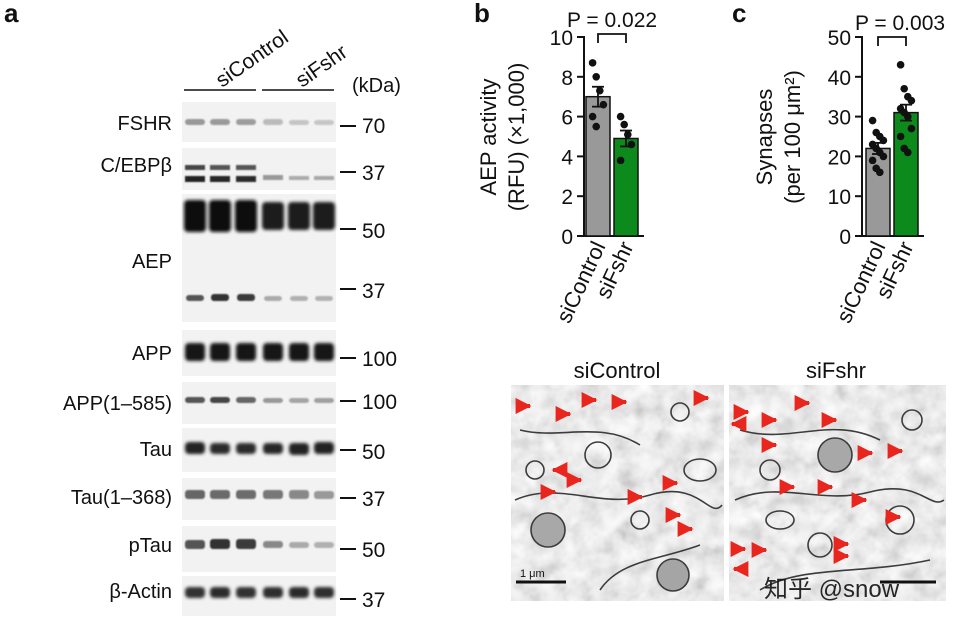  What do you see at coordinates (567, 197) in the screenshot?
I see `y-tick-label: 2` at bounding box center [567, 197].